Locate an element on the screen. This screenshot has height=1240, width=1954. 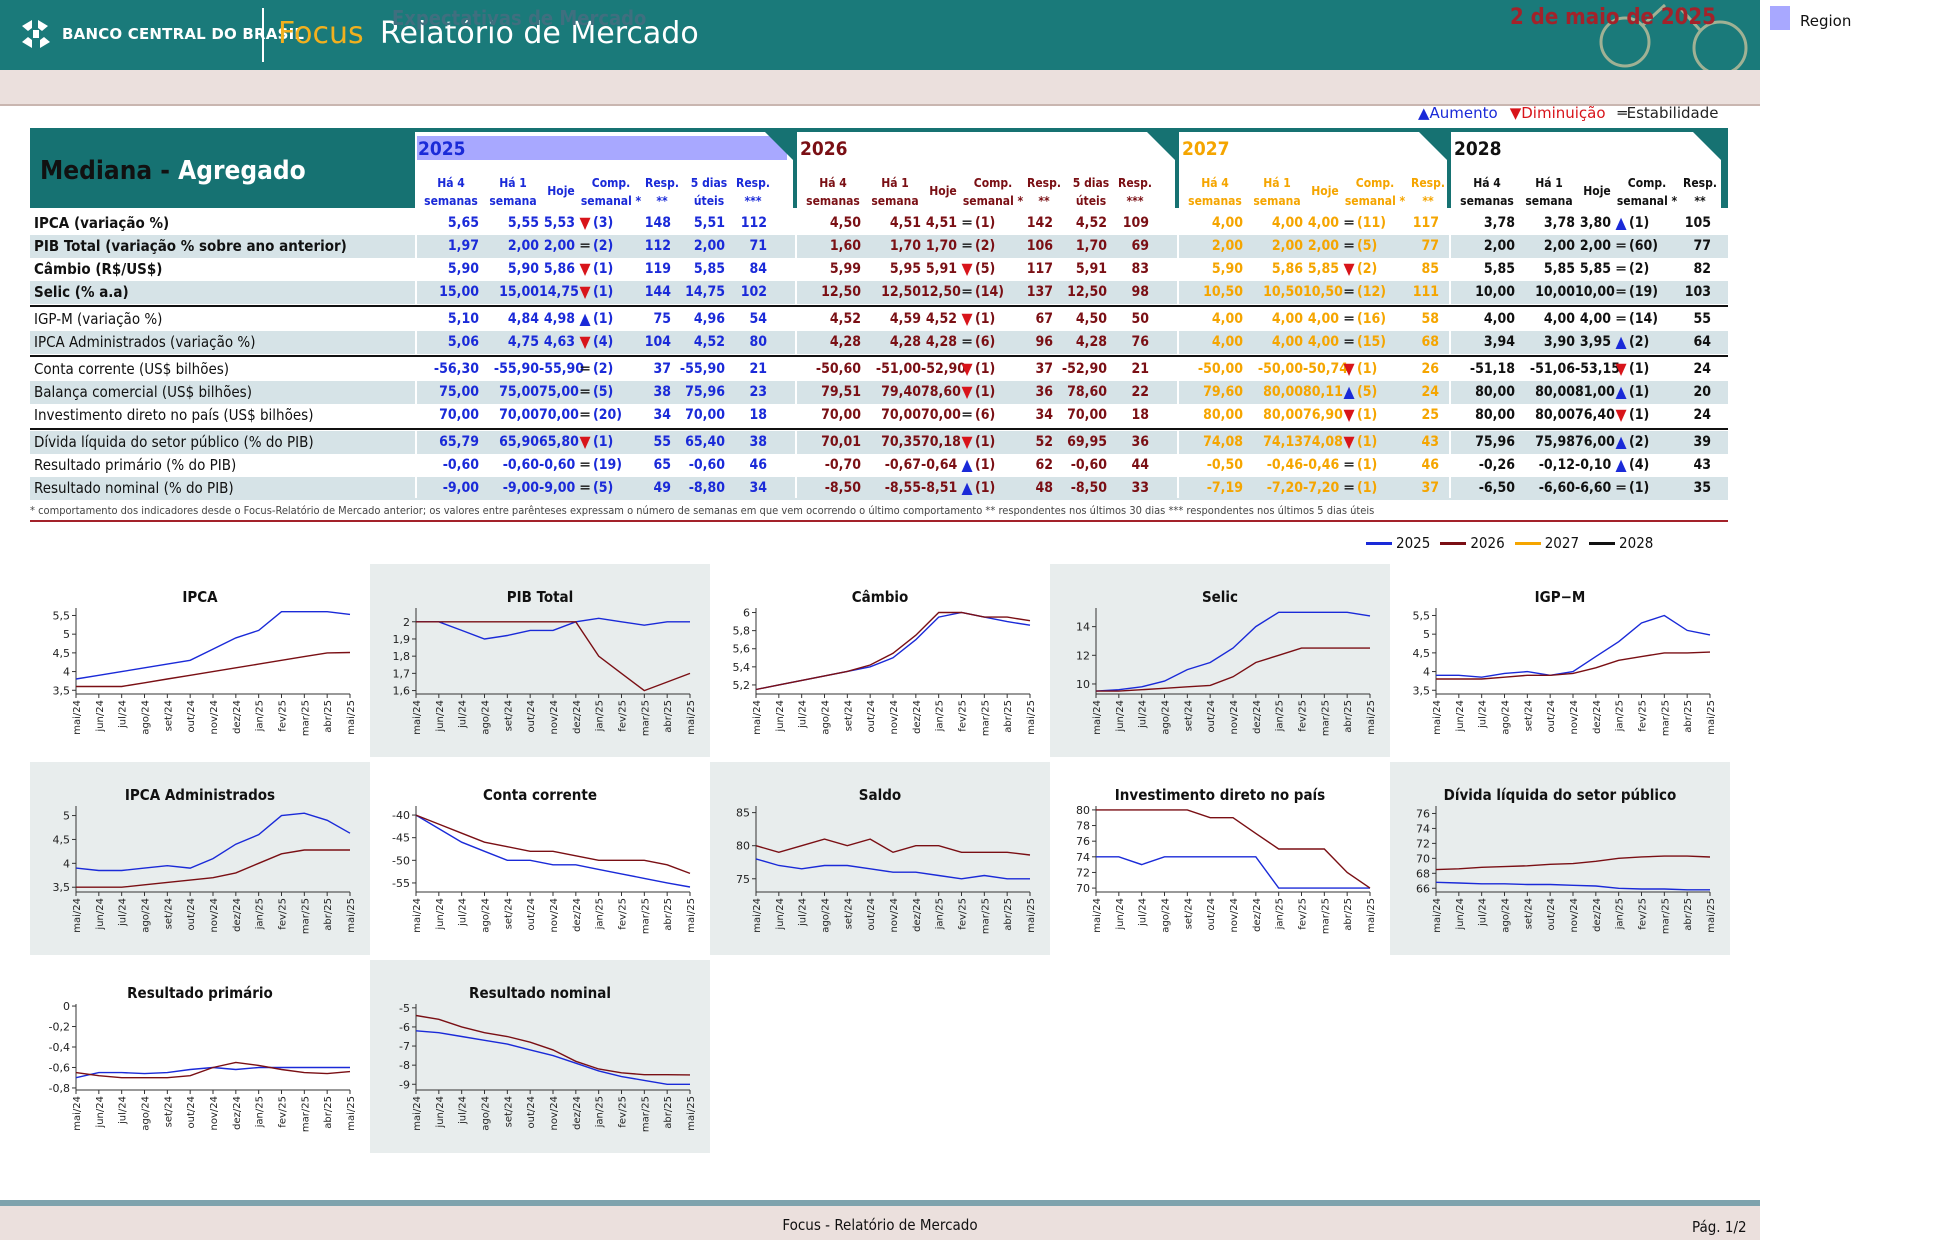
table-cell: 5,91 is located at coordinates (1091, 269).